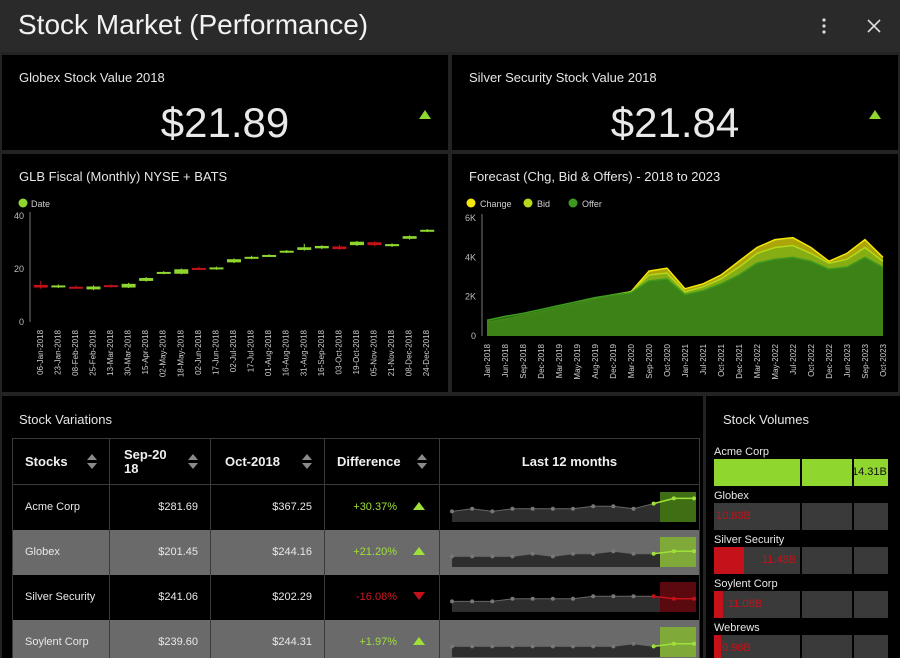 The height and width of the screenshot is (658, 900). I want to click on difference-value: +21.20%, so click(375, 552).